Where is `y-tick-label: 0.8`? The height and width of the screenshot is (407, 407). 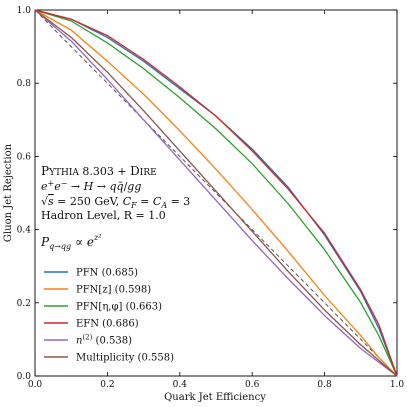
y-tick-label: 0.8 is located at coordinates (24, 84).